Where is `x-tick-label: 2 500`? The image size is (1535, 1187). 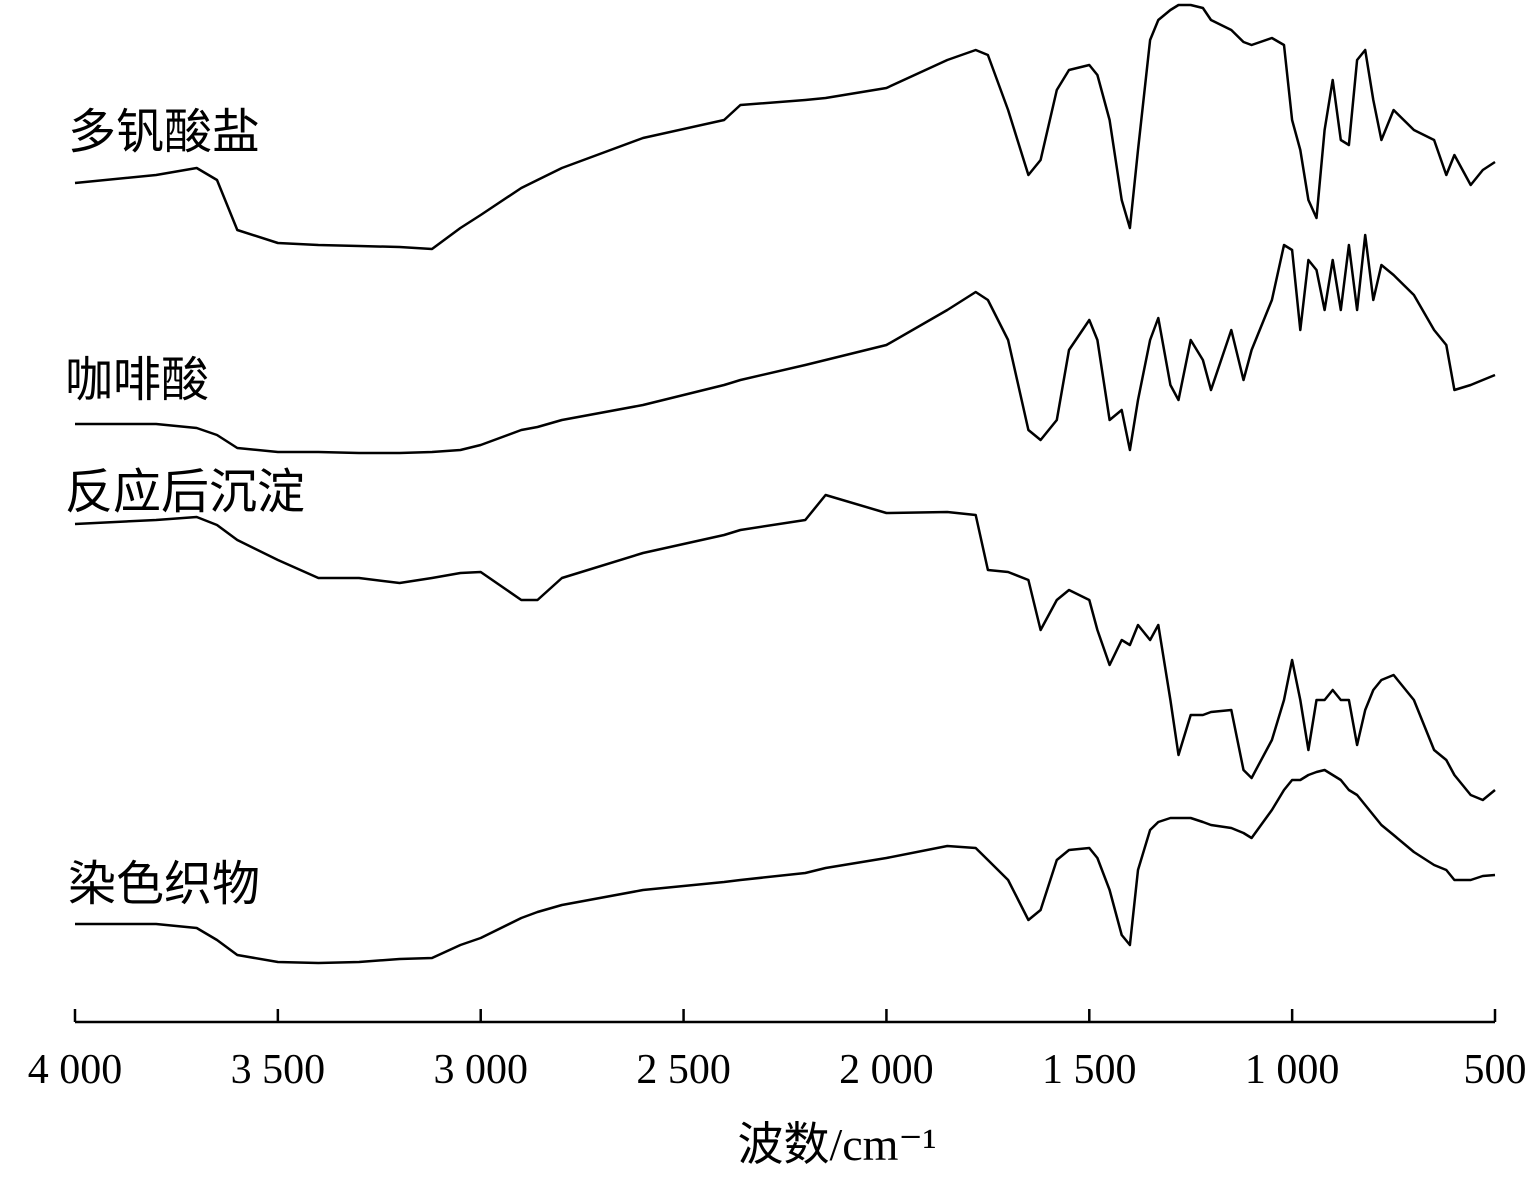 x-tick-label: 2 500 is located at coordinates (683, 1070).